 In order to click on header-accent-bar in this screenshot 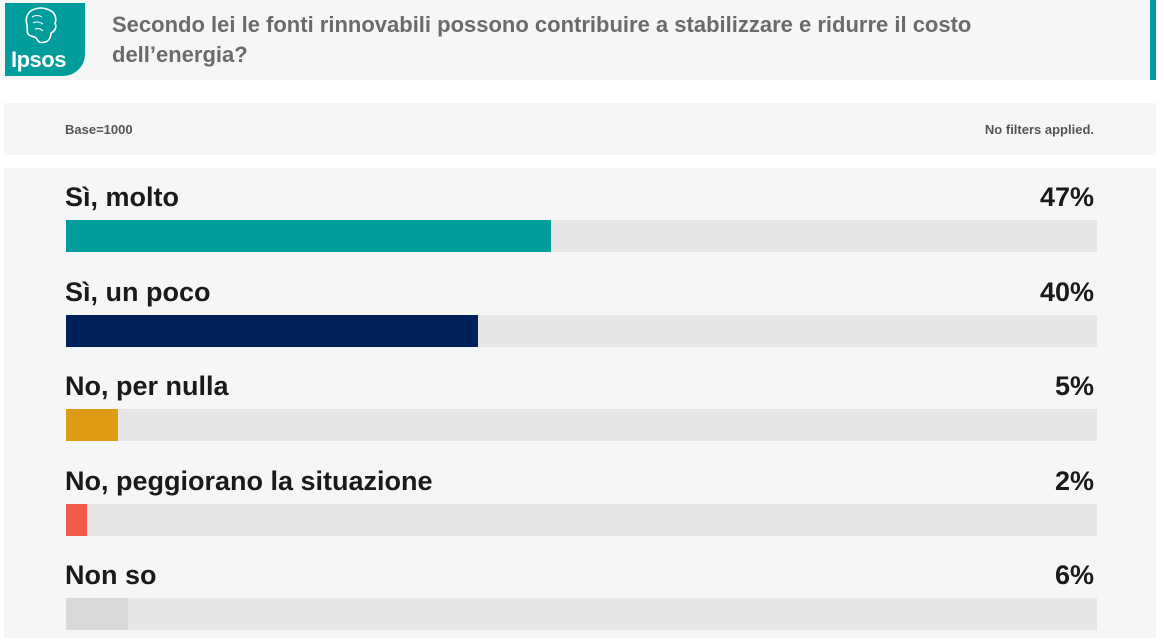, I will do `click(1153, 40)`.